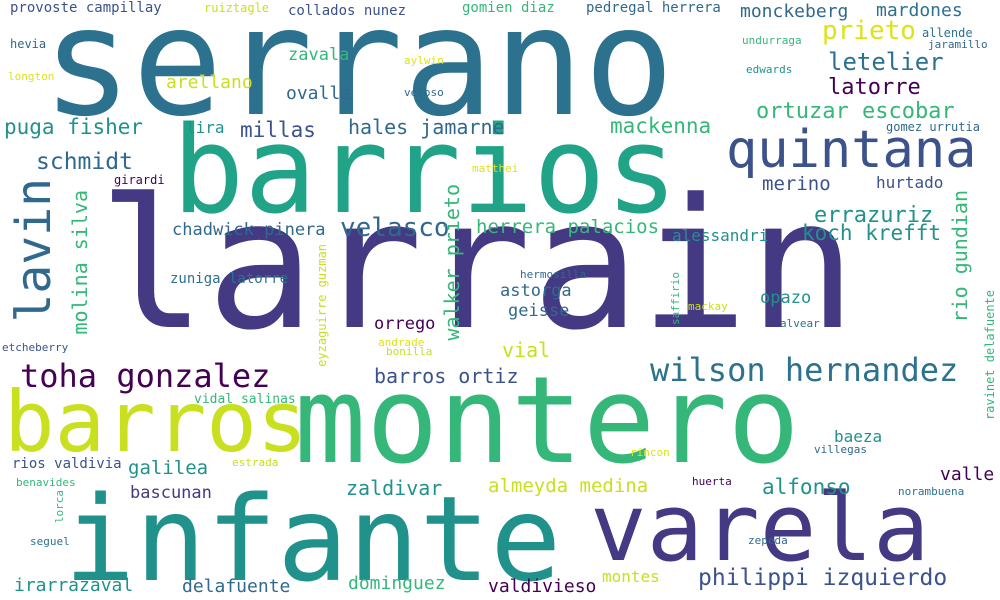  Describe the element at coordinates (851, 150) in the screenshot. I see `word-quintana: quintana` at that location.